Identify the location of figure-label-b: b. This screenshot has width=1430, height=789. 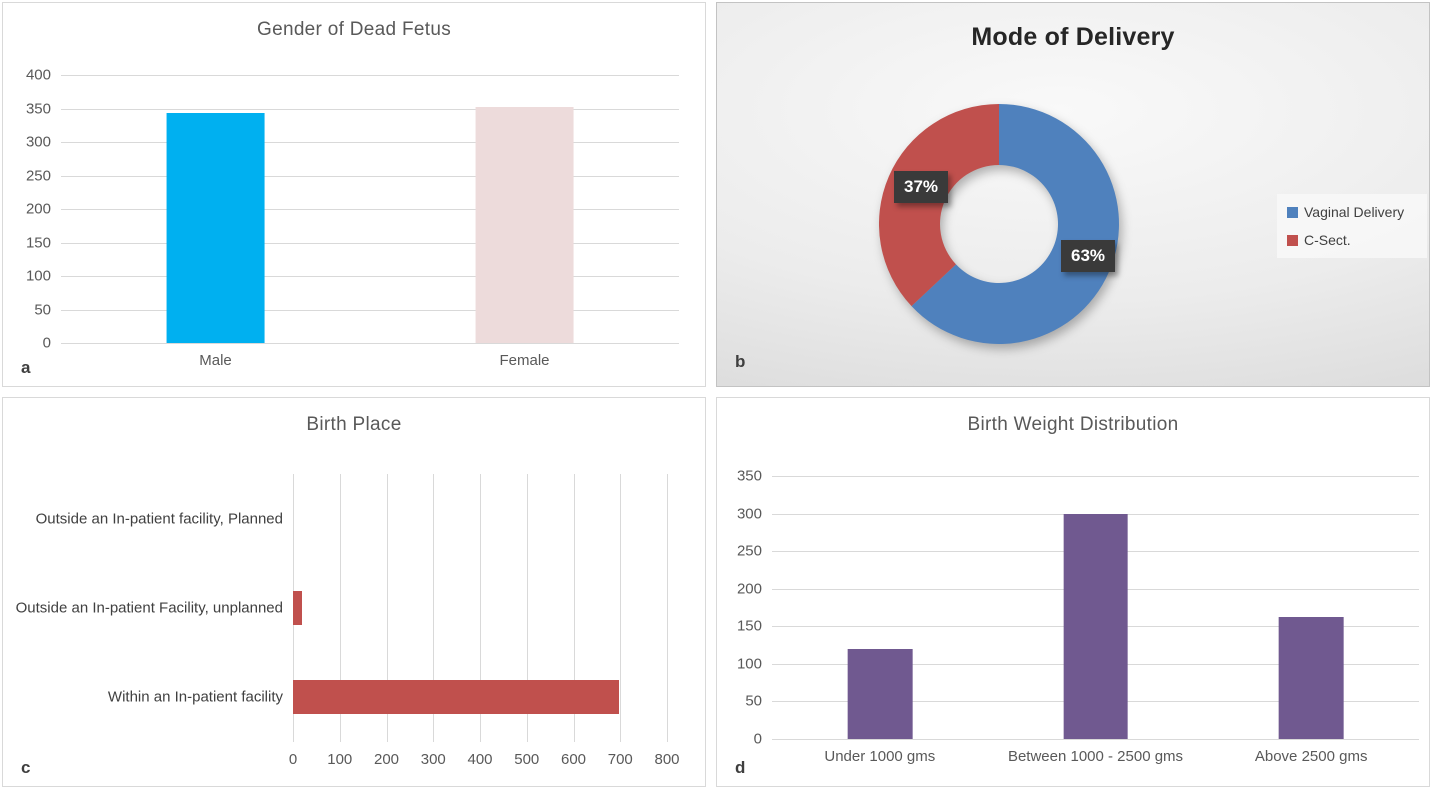
(740, 361).